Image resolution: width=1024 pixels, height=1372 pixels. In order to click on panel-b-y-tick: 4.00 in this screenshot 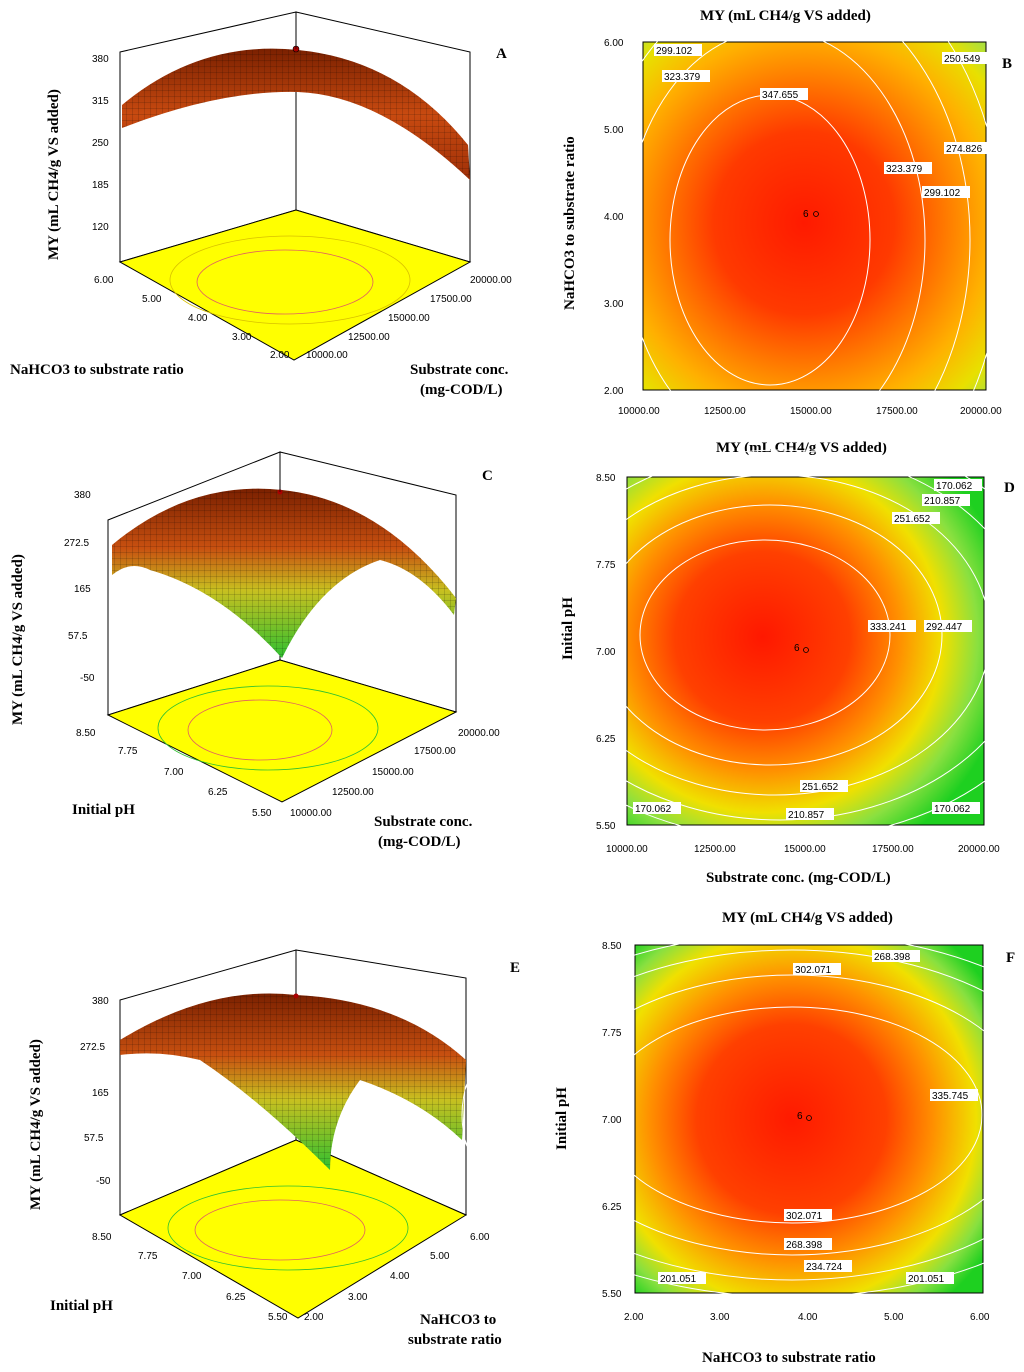, I will do `click(614, 217)`.